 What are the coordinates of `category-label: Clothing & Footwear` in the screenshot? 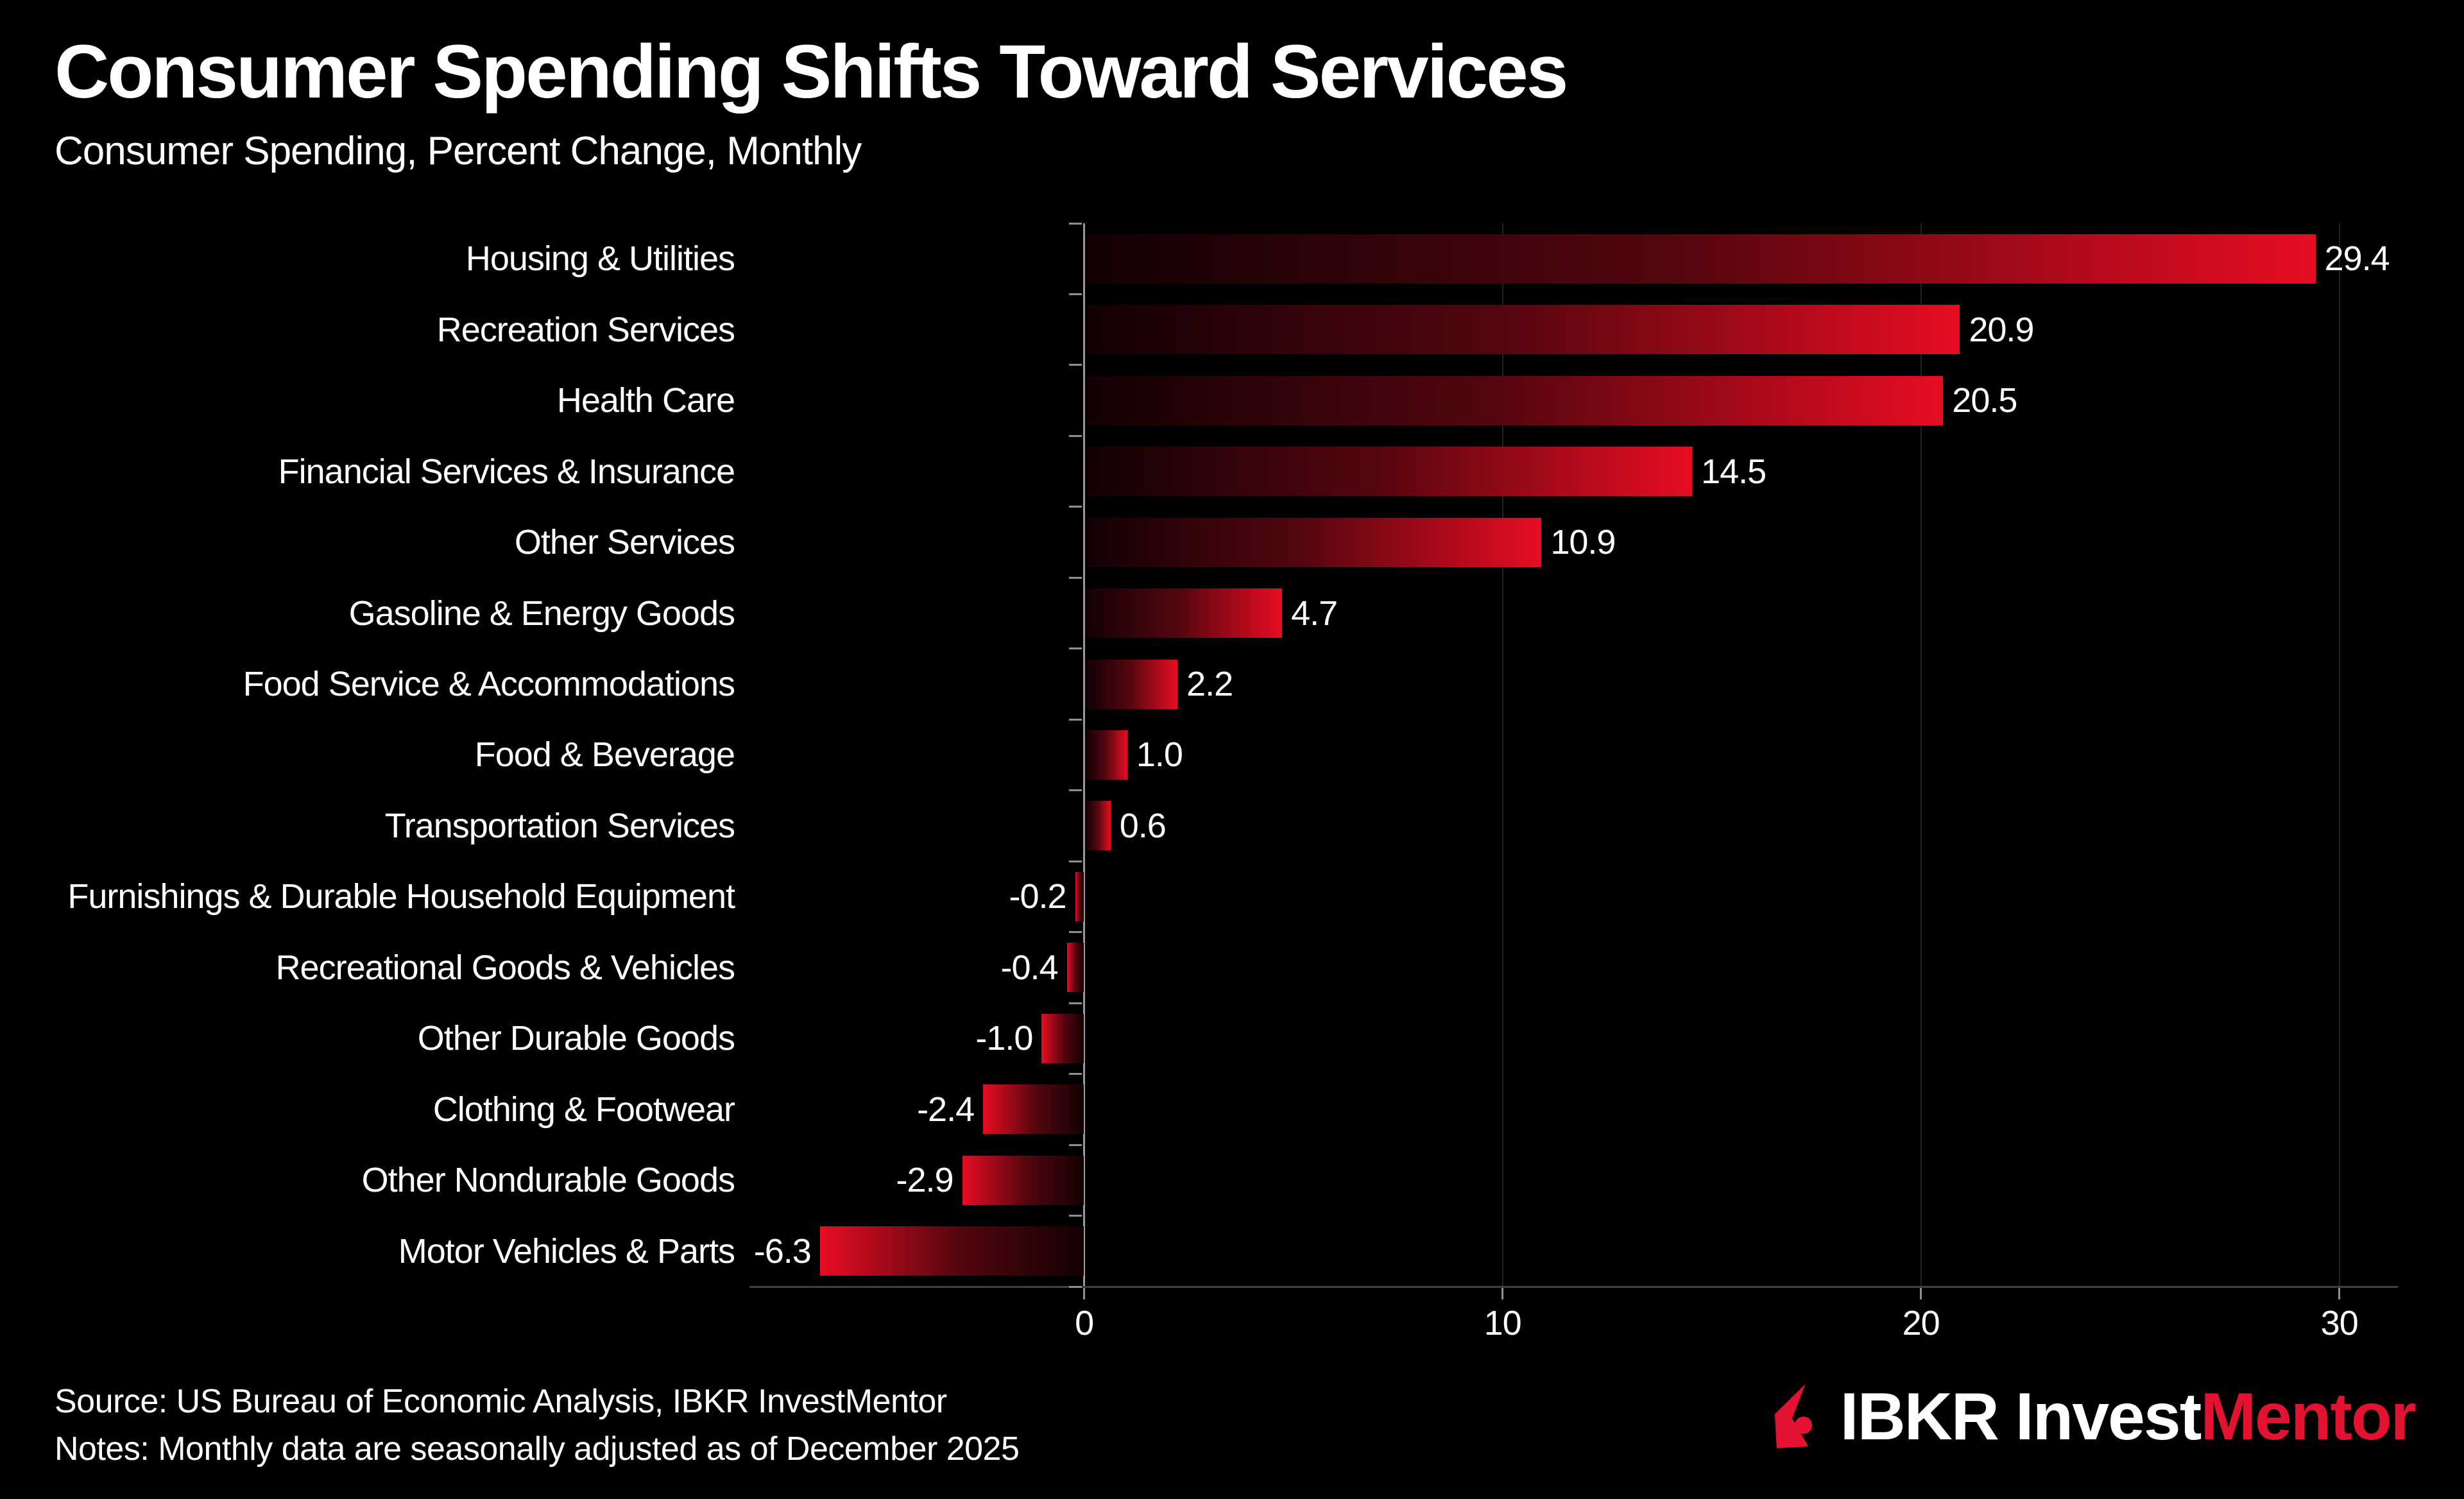 It's located at (584, 1109).